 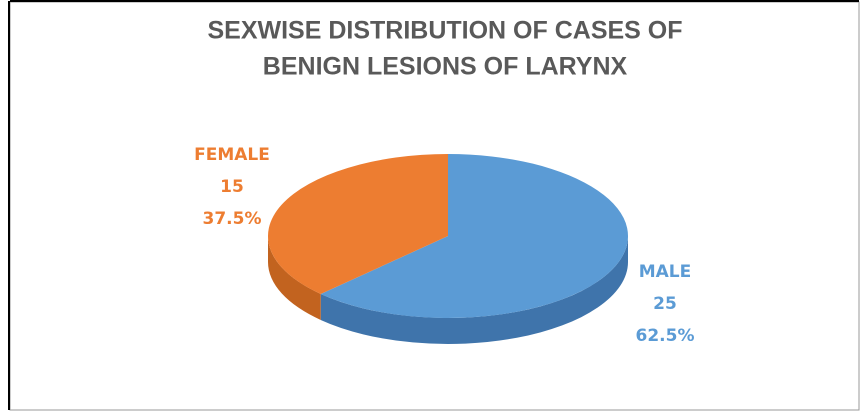 What do you see at coordinates (444, 31) in the screenshot?
I see `chart-title: SEXWISE DISTRIBUTION OF CASES OF` at bounding box center [444, 31].